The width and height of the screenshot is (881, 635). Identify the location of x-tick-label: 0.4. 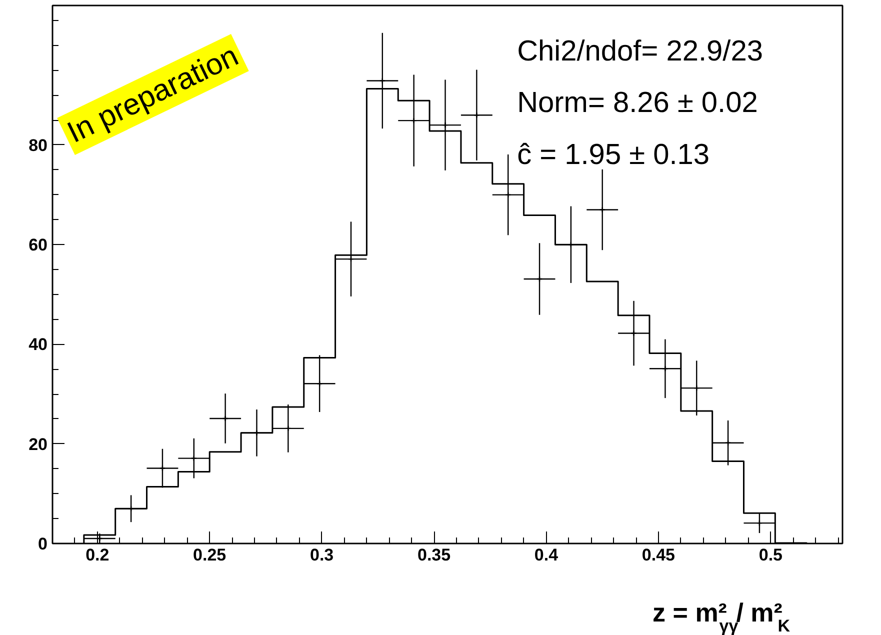
(546, 555).